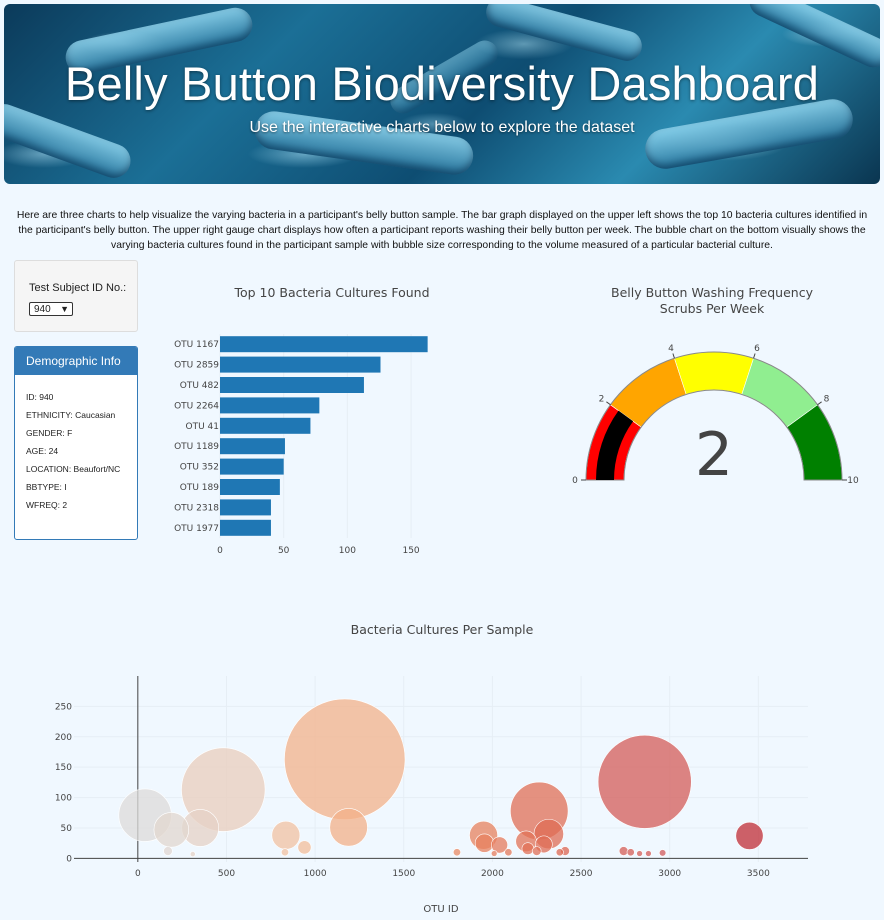 The height and width of the screenshot is (920, 884). Describe the element at coordinates (714, 373) in the screenshot. I see `gauge-band` at that location.